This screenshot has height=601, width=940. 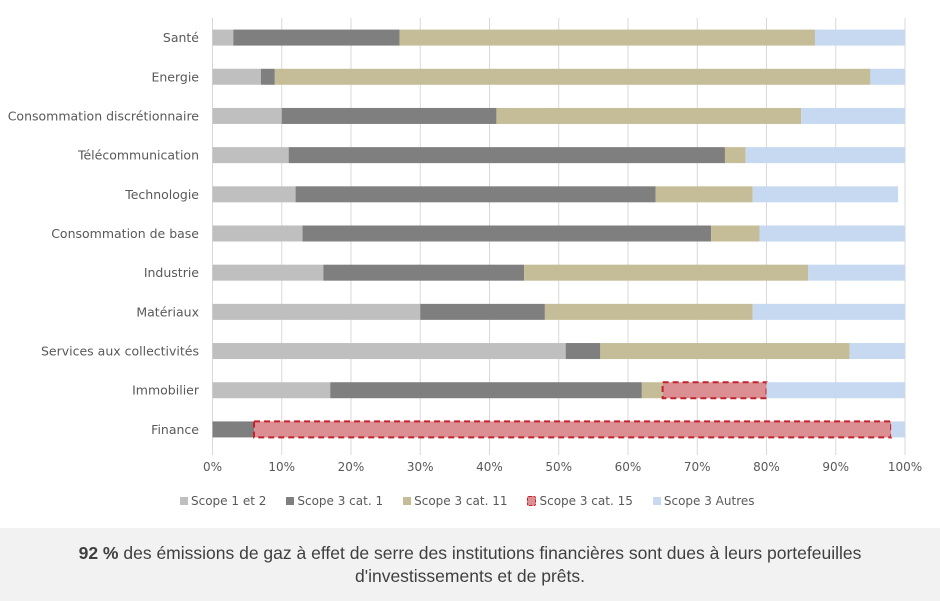 What do you see at coordinates (166, 390) in the screenshot?
I see `category-label: Immobilier` at bounding box center [166, 390].